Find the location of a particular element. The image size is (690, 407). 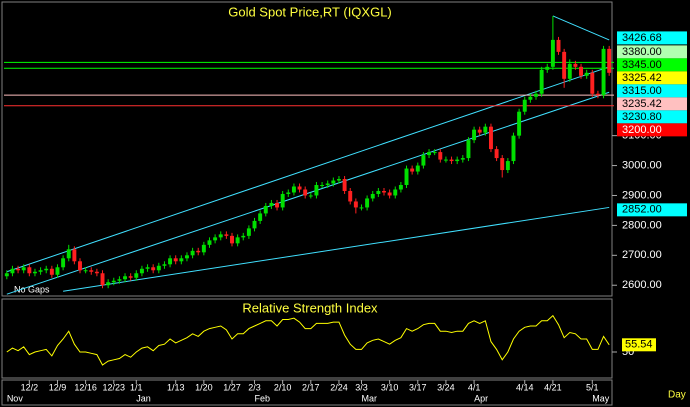

month-label: Jan is located at coordinates (143, 398).